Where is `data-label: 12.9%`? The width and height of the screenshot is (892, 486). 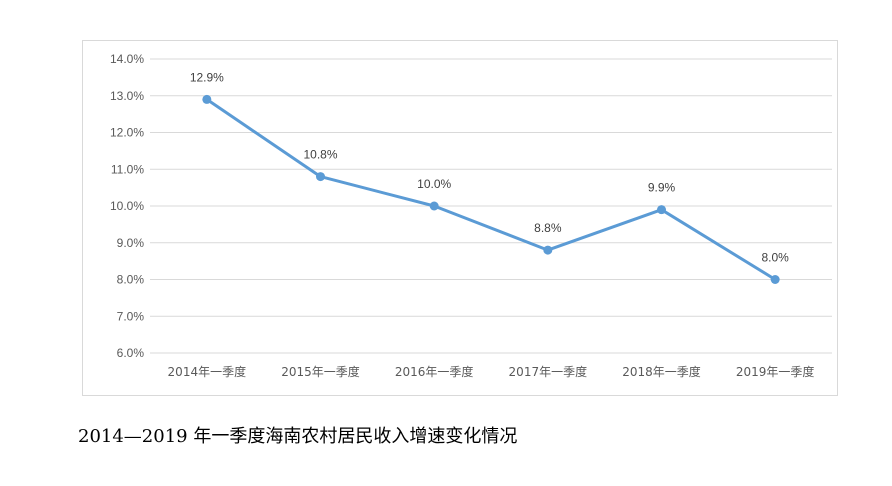
data-label: 12.9% is located at coordinates (207, 77).